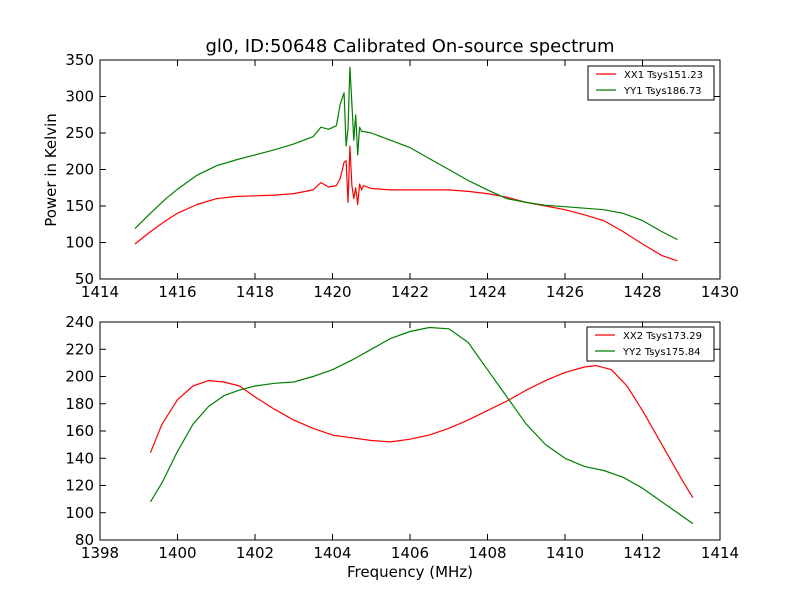 The image size is (800, 600). Describe the element at coordinates (84, 279) in the screenshot. I see `top-y-tick-label: 50` at that location.